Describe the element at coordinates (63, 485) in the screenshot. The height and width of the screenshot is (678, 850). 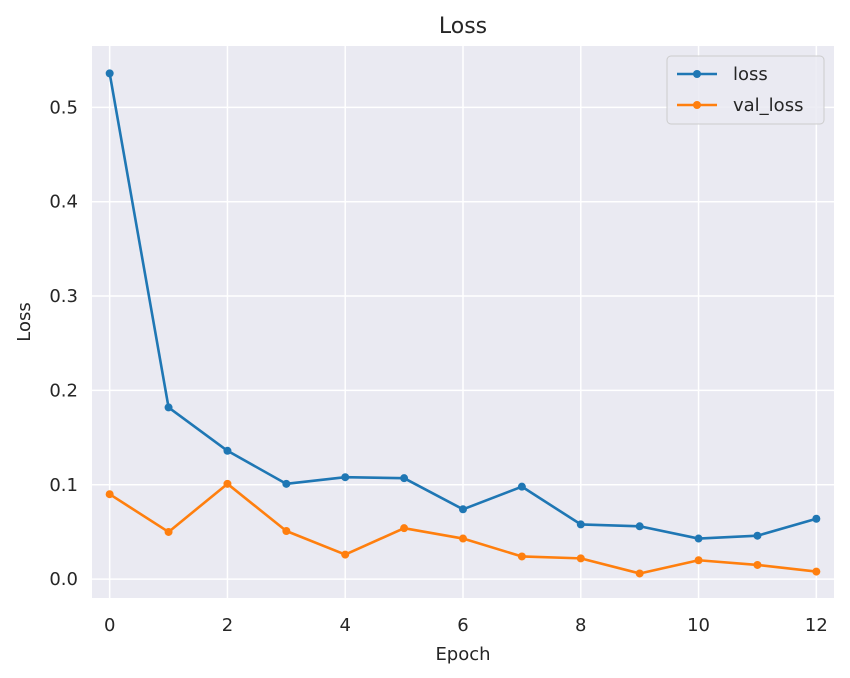
I see `y-tick-label: 0.1` at that location.